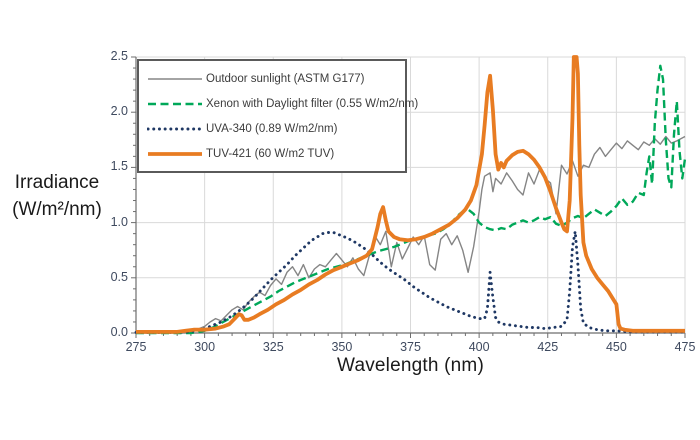 The height and width of the screenshot is (440, 700). I want to click on x-tick-label: 400, so click(479, 347).